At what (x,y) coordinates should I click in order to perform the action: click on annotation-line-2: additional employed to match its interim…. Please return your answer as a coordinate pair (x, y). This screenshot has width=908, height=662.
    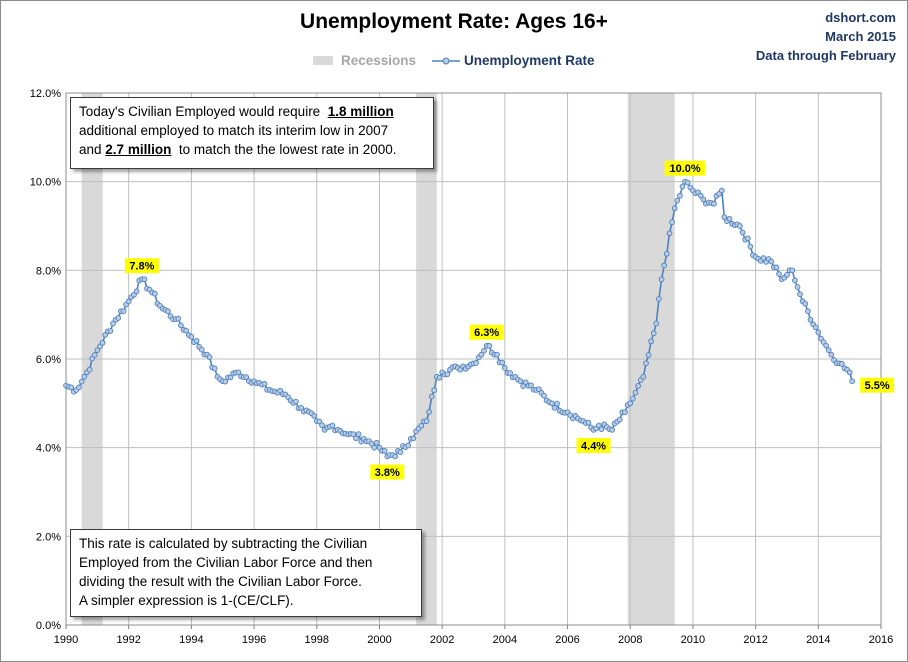
    Looking at the image, I should click on (234, 130).